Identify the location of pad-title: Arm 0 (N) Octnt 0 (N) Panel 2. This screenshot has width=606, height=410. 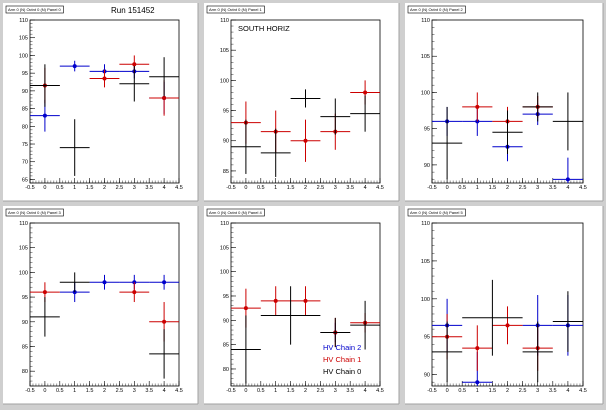
(436, 9).